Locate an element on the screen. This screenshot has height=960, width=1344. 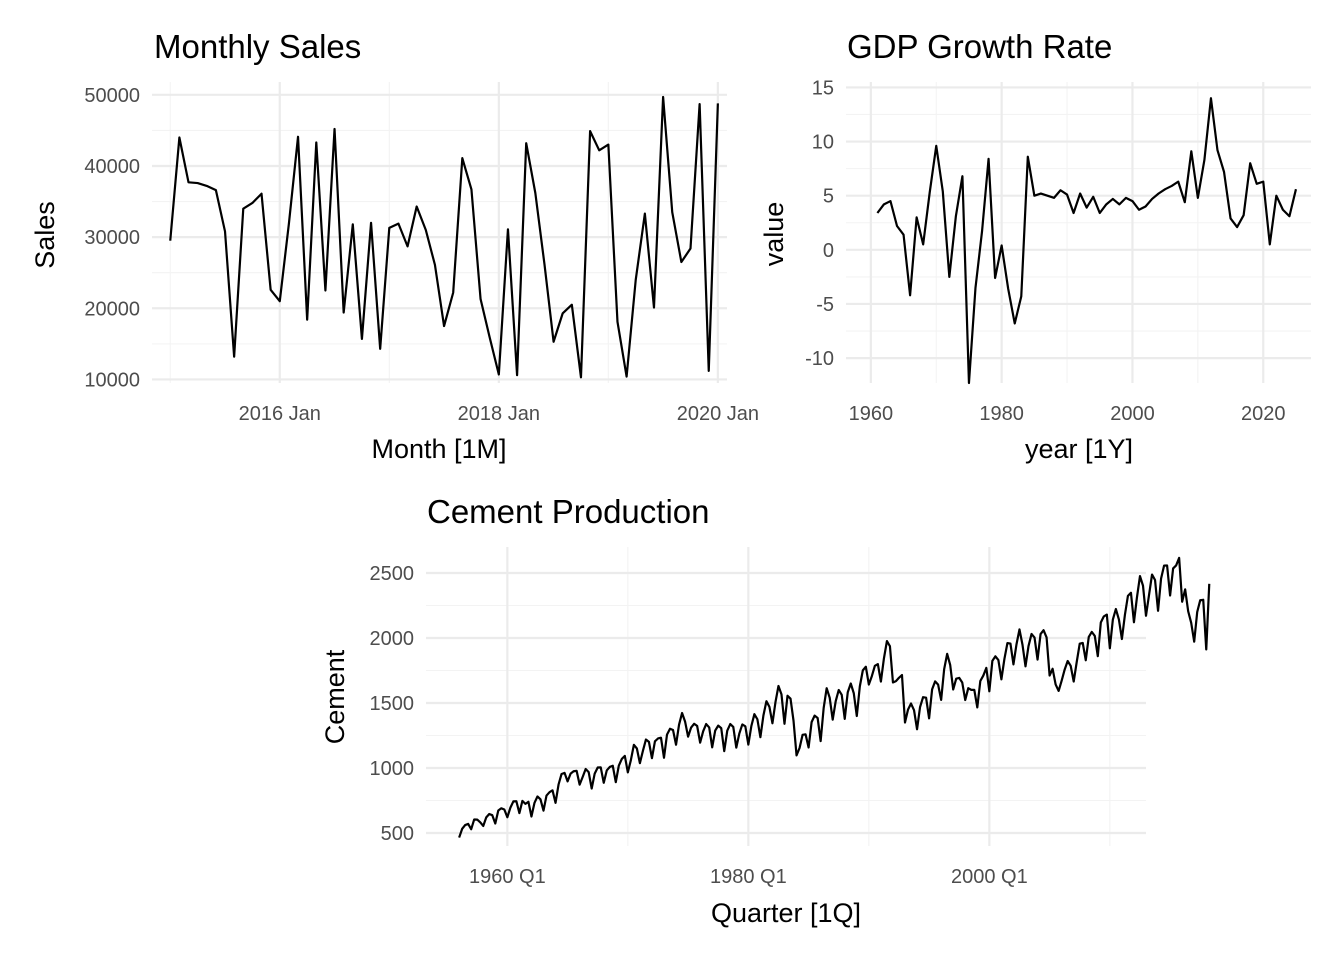
cement-y-axis-title: Cement is located at coordinates (335, 696).